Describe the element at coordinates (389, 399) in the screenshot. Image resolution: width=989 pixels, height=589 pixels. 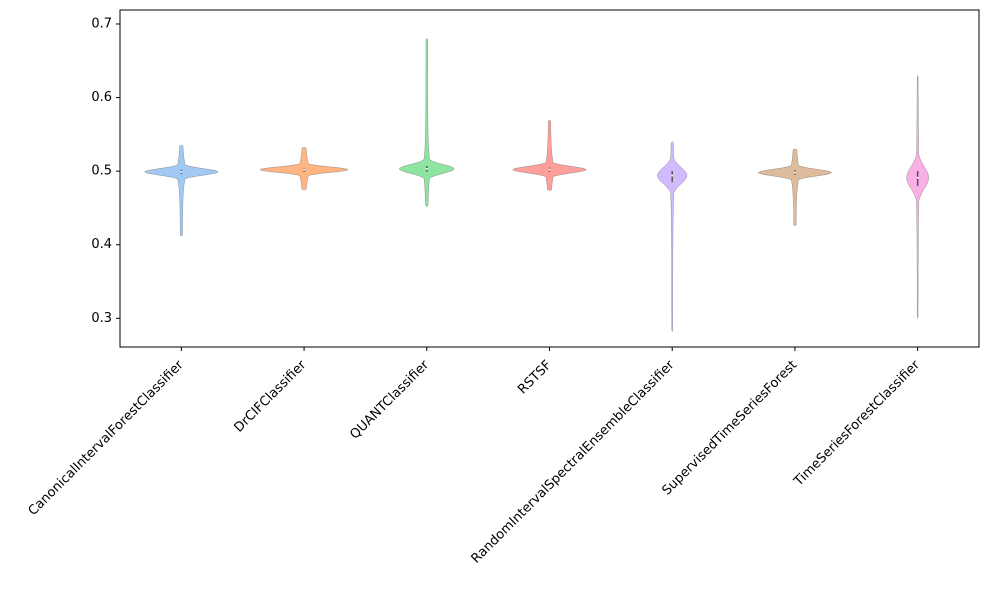
I see `x-tick-label: QUANTClassifier` at that location.